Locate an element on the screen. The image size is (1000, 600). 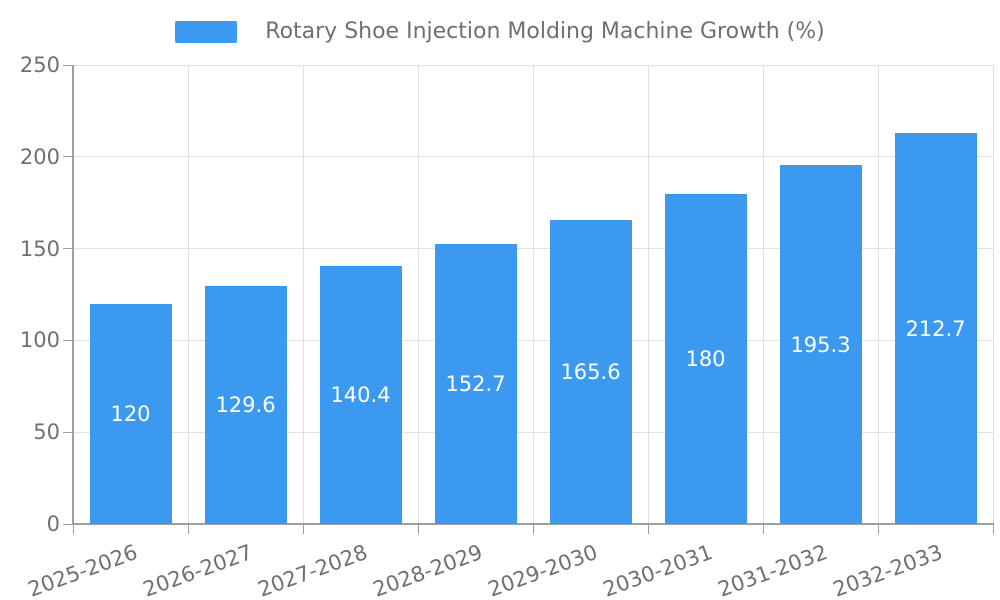
bar: 129.6 is located at coordinates (245, 405).